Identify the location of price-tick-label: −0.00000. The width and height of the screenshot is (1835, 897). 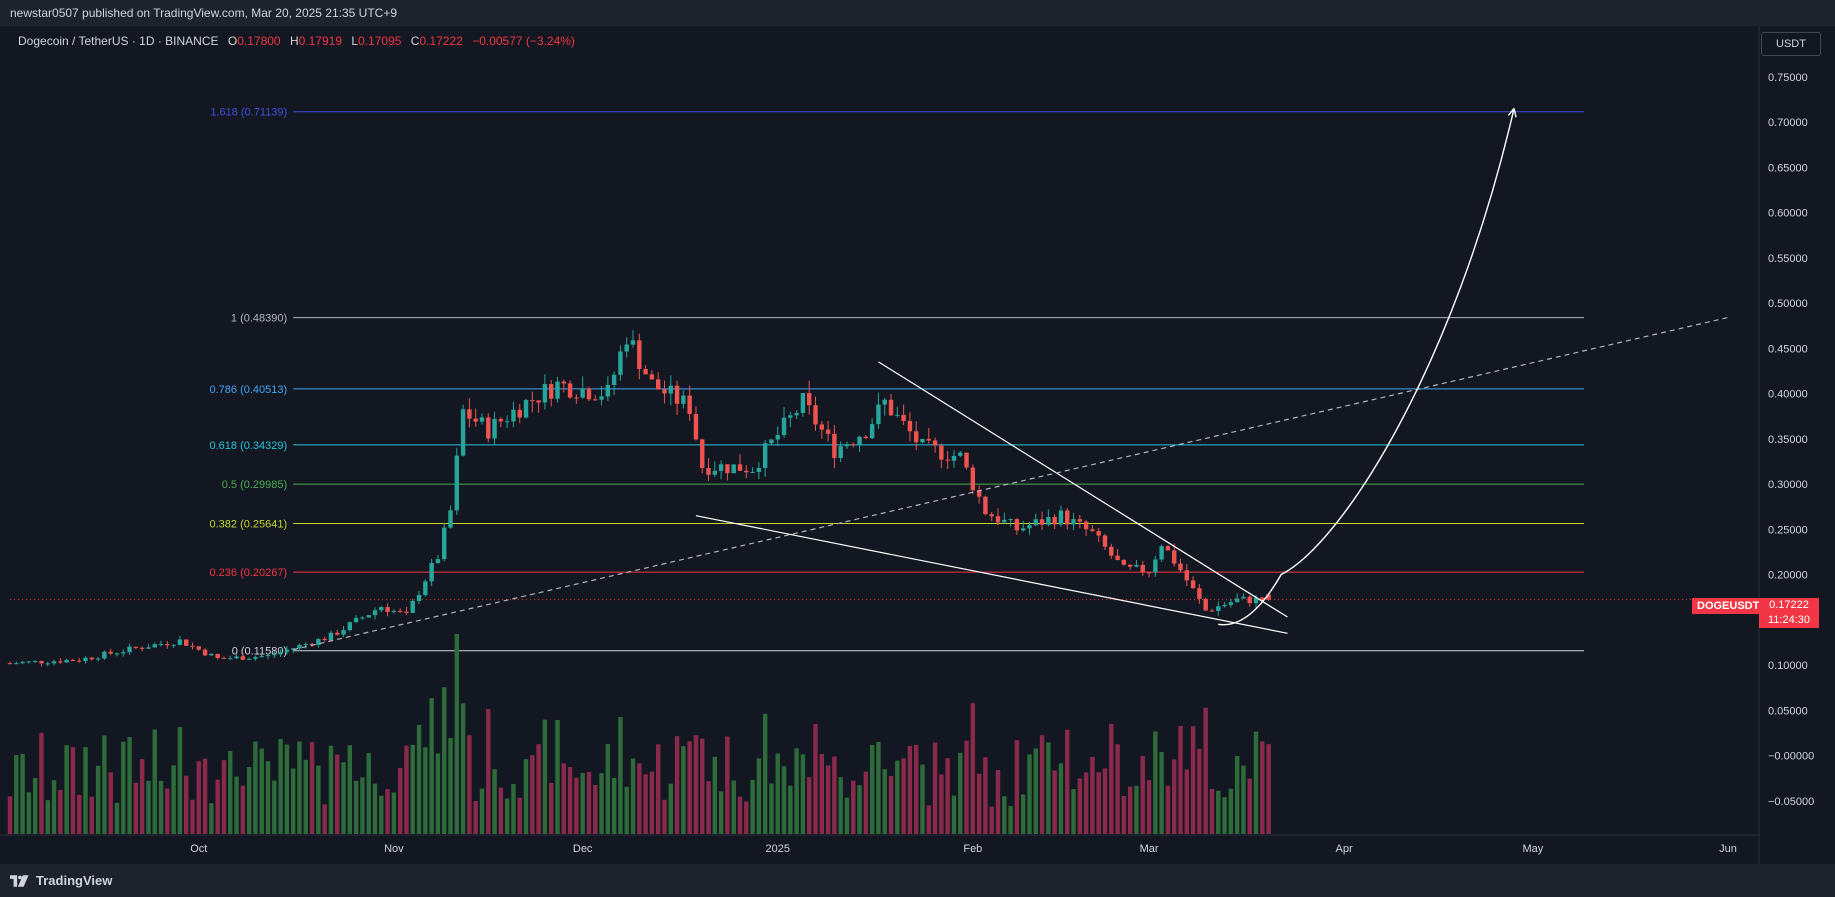
(1791, 757).